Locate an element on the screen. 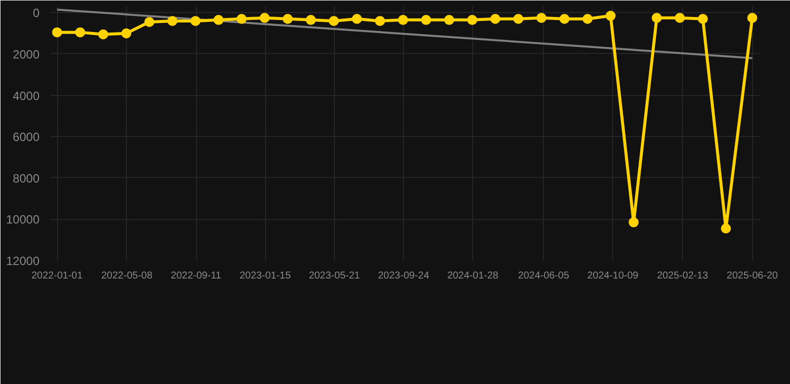 The width and height of the screenshot is (790, 384). x-tick-label: 2022-01-01 is located at coordinates (58, 276).